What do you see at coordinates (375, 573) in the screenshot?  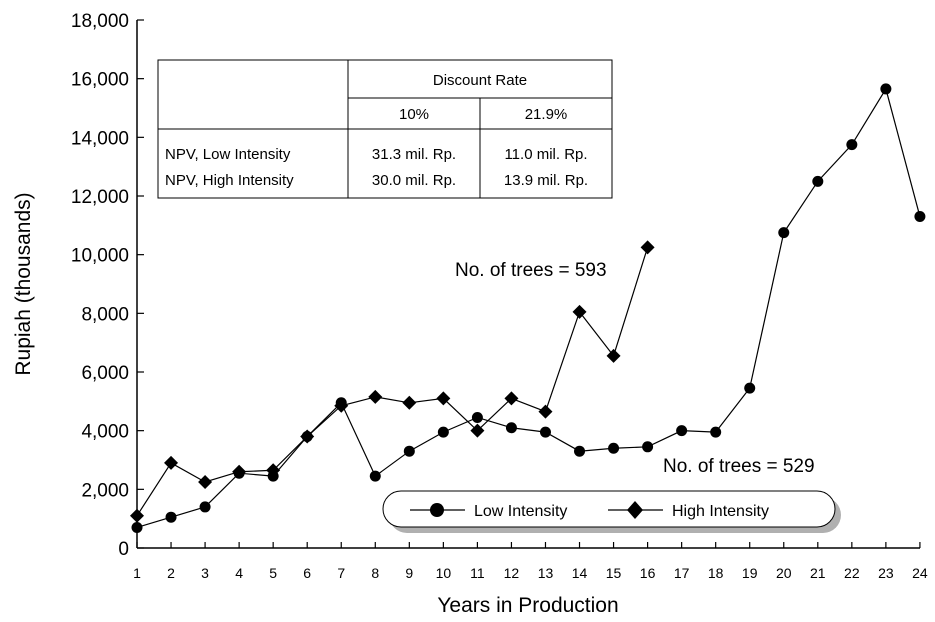 I see `x-tick-label: 8` at bounding box center [375, 573].